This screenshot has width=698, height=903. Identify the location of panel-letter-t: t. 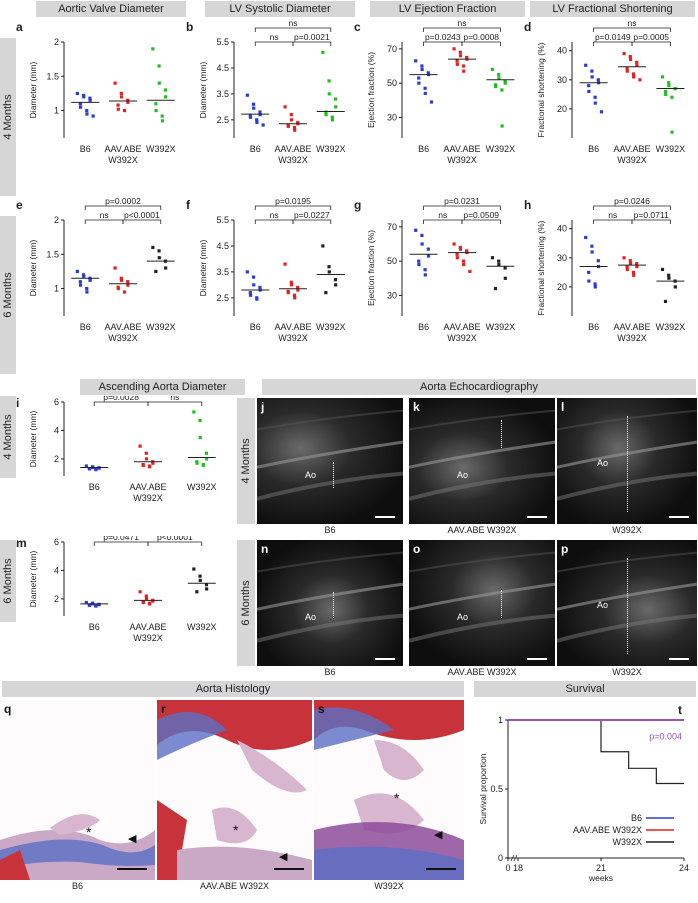
(680, 710).